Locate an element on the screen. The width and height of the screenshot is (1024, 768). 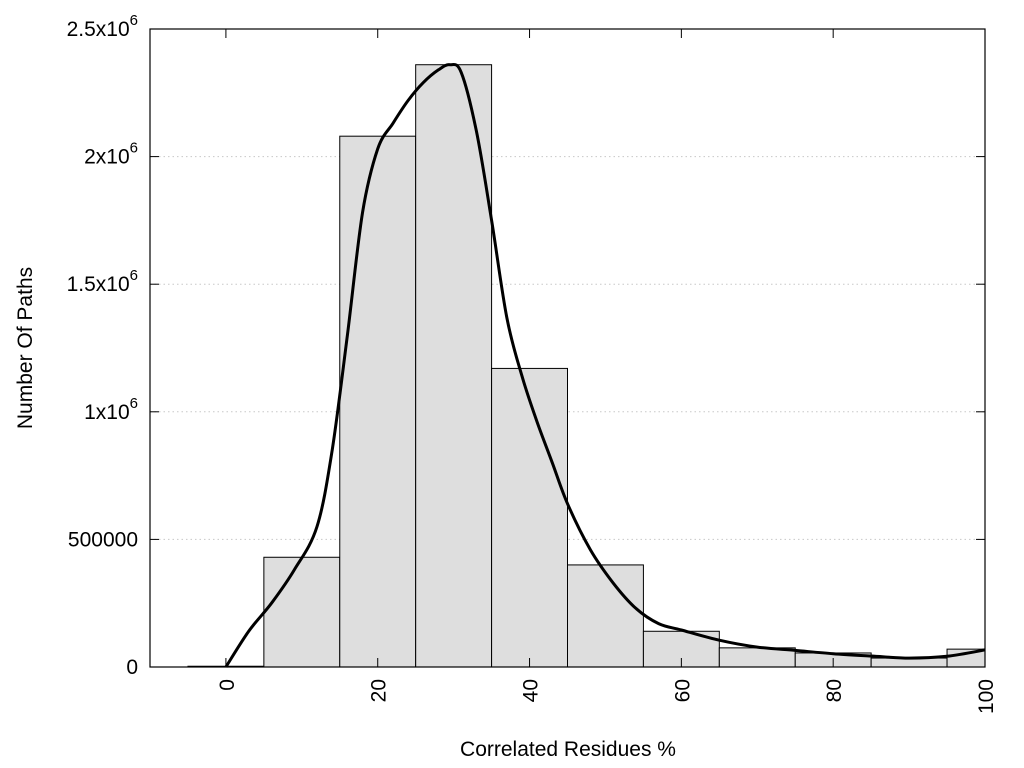
y-tick-label-base: 1x10 is located at coordinates (107, 412).